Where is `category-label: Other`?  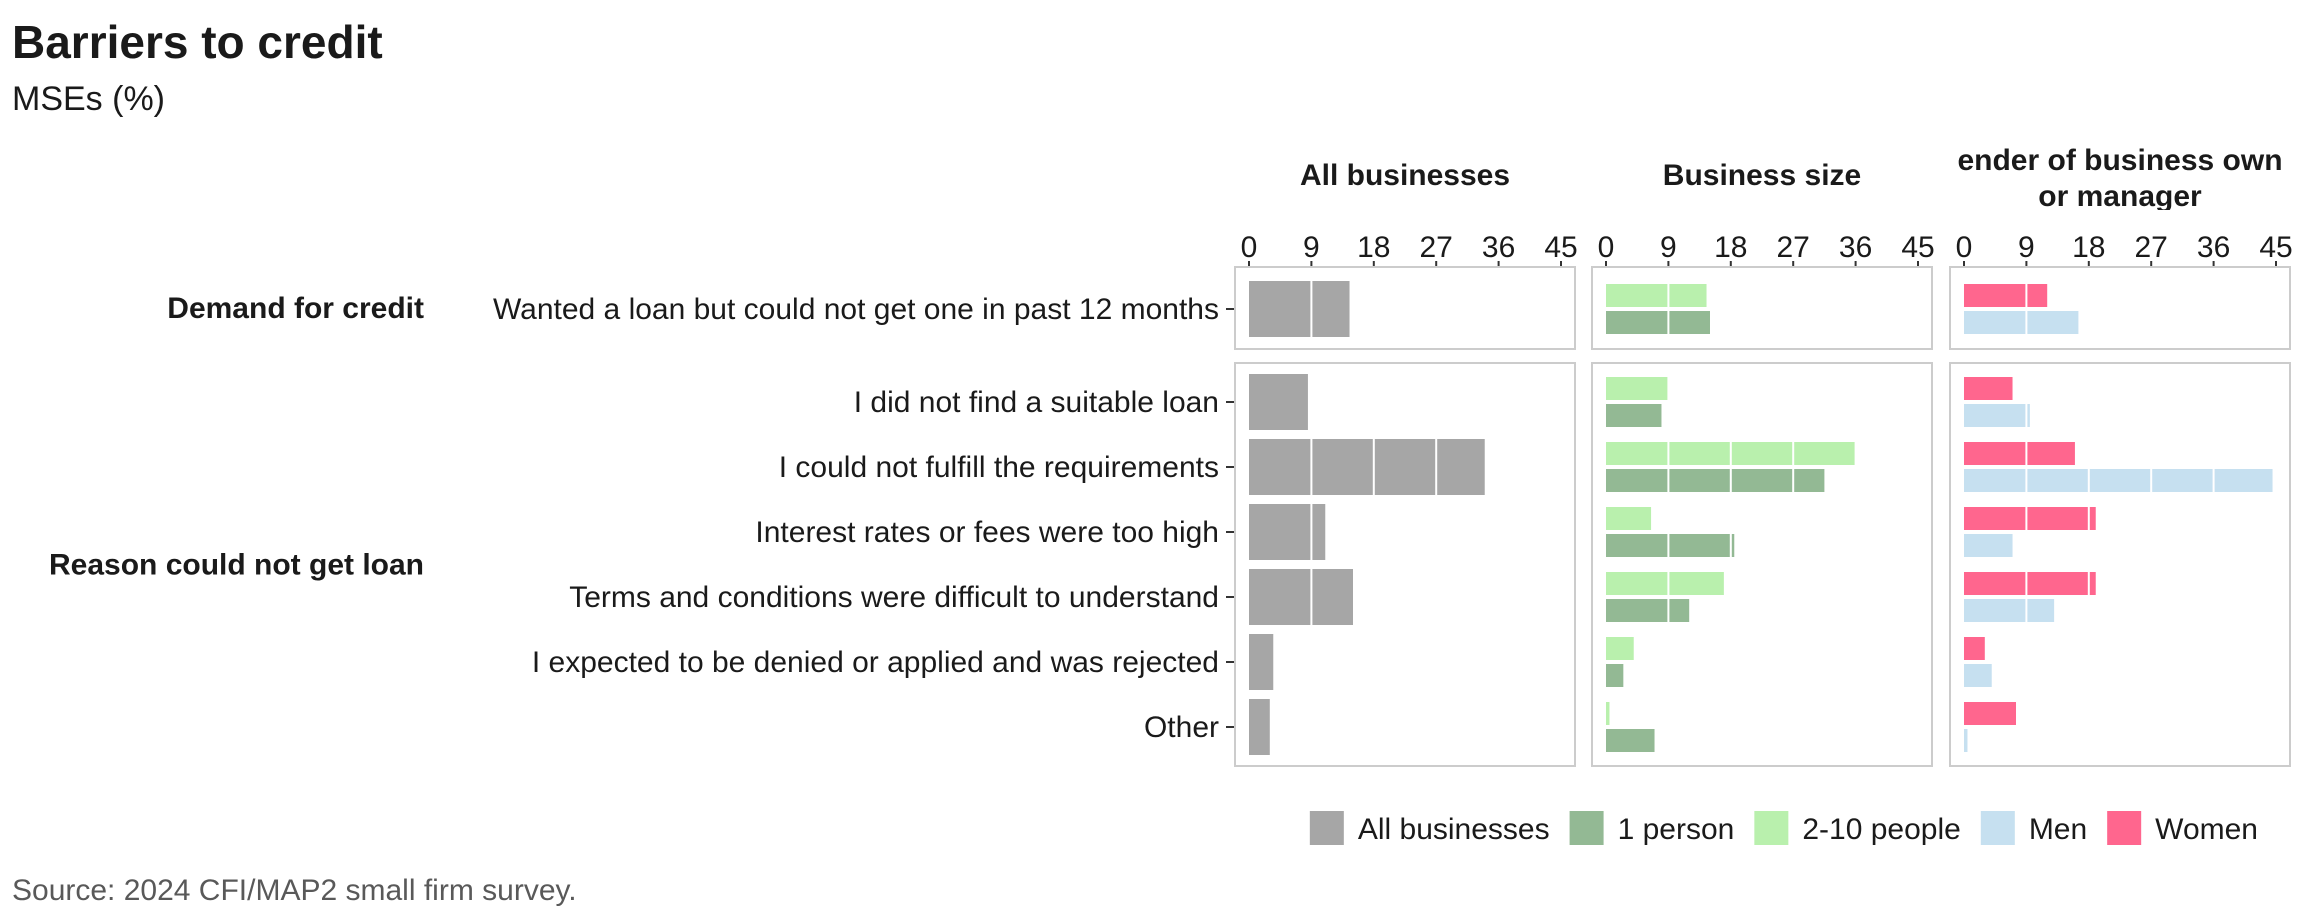
category-label: Other is located at coordinates (1181, 727).